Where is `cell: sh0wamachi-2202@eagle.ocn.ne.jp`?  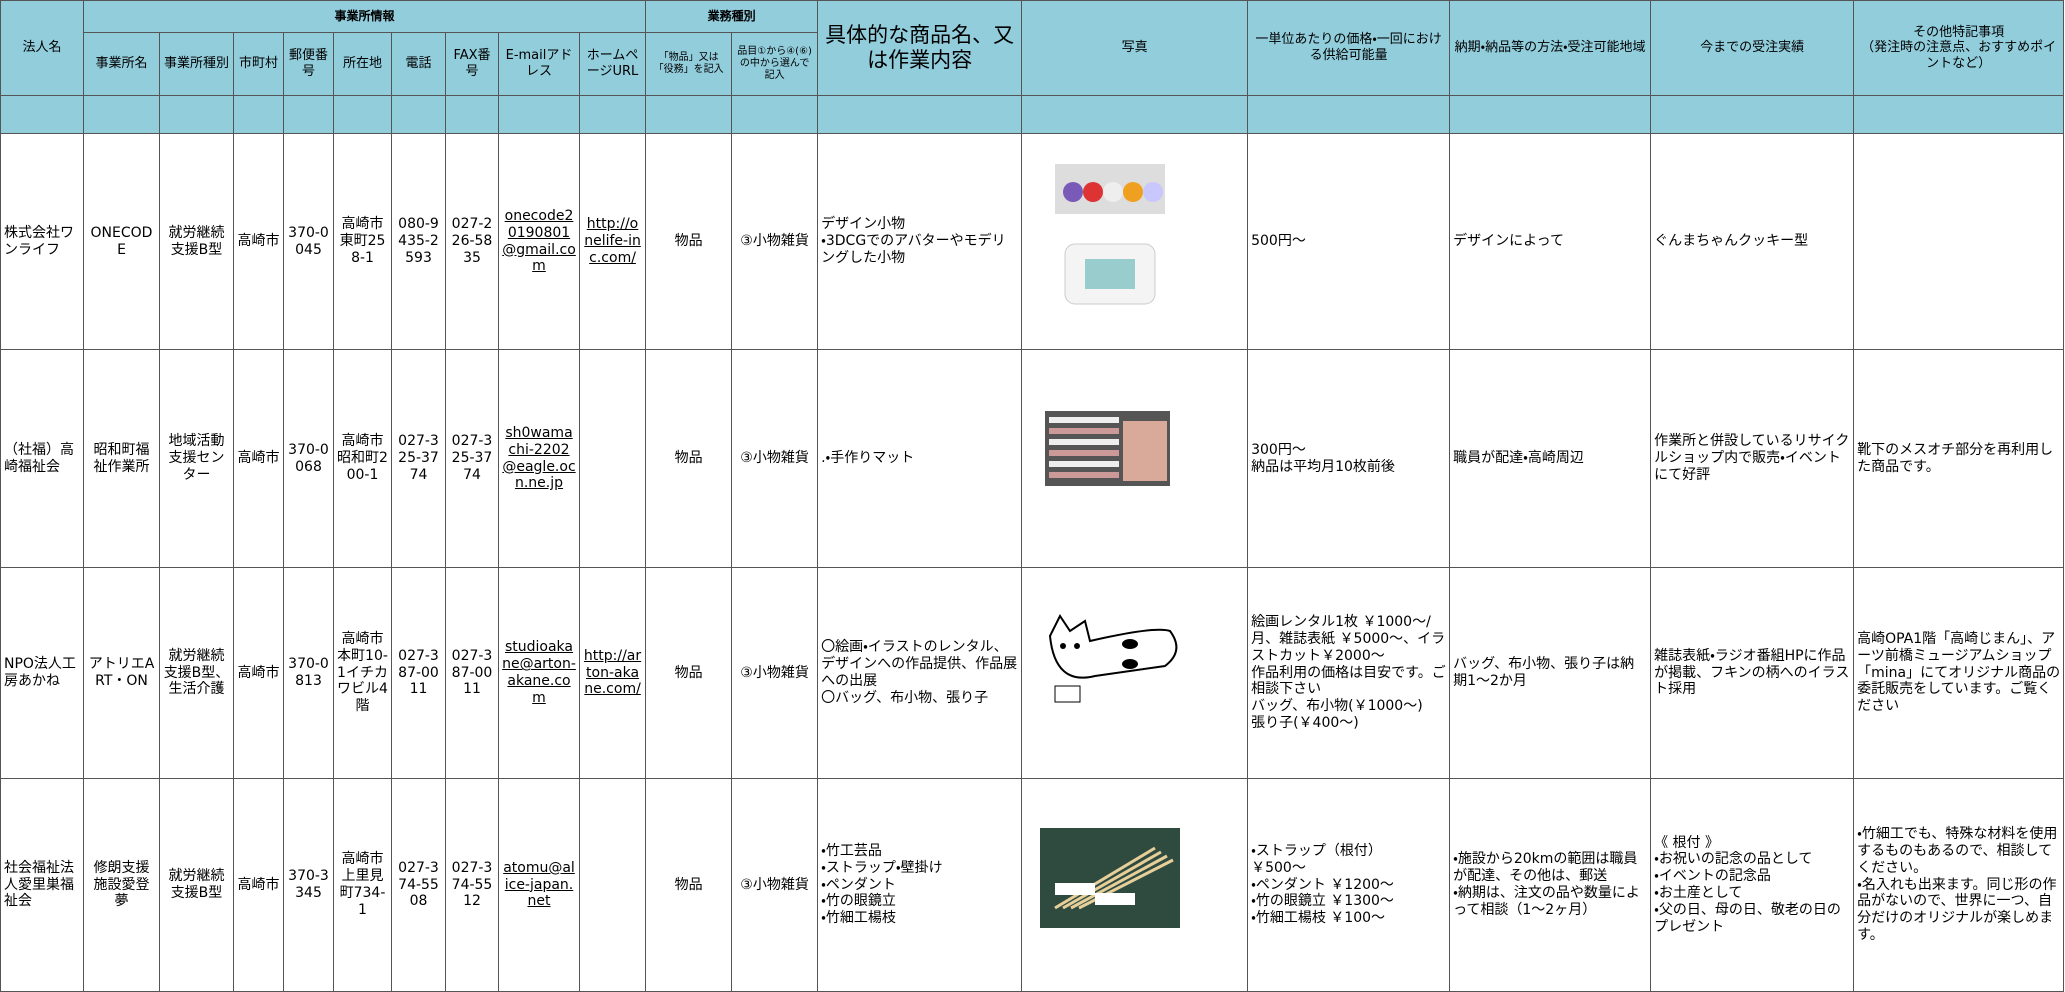
cell: sh0wamachi-2202@eagle.ocn.ne.jp is located at coordinates (539, 458).